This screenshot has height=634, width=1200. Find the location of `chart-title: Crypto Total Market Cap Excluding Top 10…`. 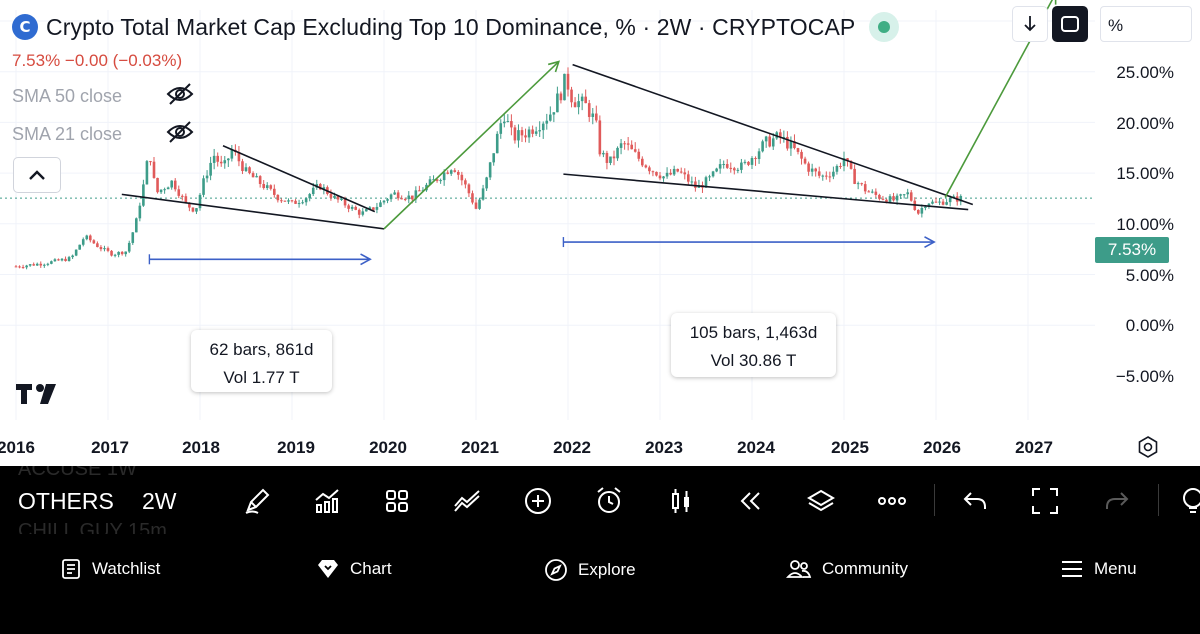

chart-title: Crypto Total Market Cap Excluding Top 10… is located at coordinates (451, 26).